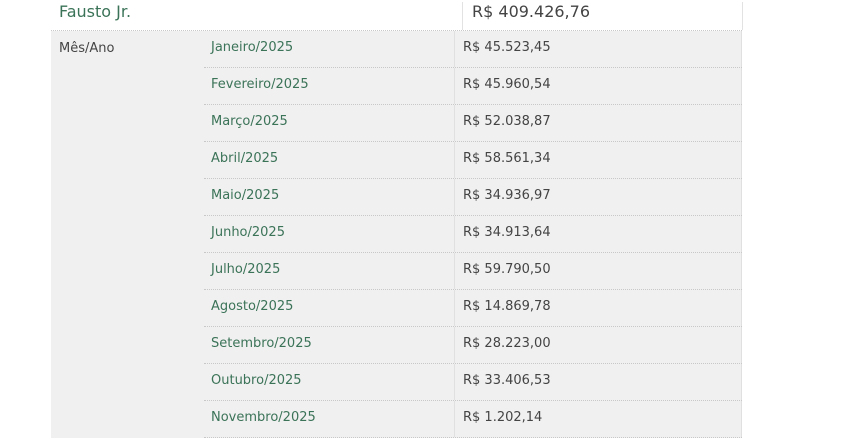 The width and height of the screenshot is (850, 440). I want to click on table-row: Janeiro/2025 R$ 45.523,45, so click(473, 49).